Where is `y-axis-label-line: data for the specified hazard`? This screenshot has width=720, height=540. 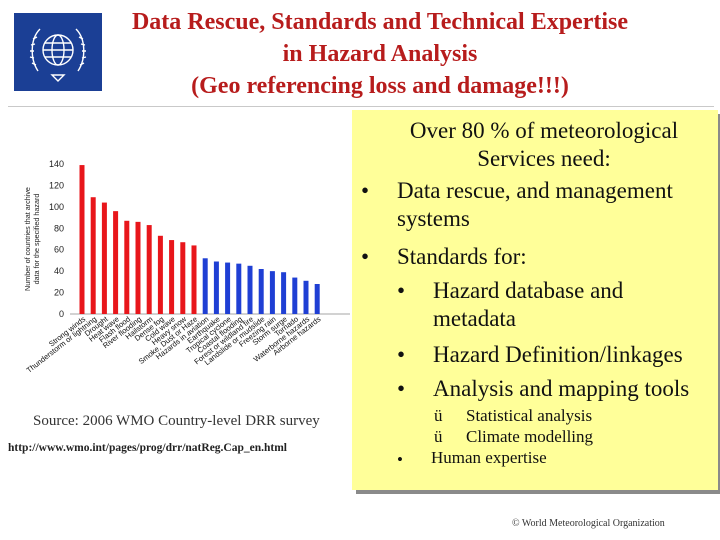
y-axis-label-line: data for the specified hazard is located at coordinates (36, 239).